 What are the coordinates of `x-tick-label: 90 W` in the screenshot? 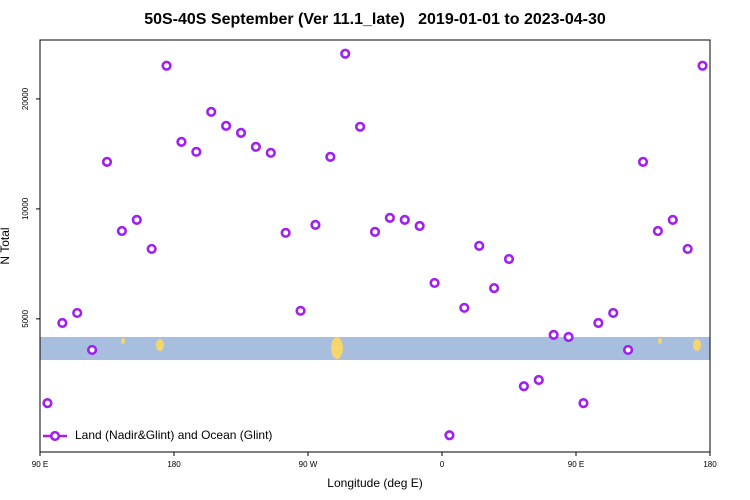 It's located at (308, 464).